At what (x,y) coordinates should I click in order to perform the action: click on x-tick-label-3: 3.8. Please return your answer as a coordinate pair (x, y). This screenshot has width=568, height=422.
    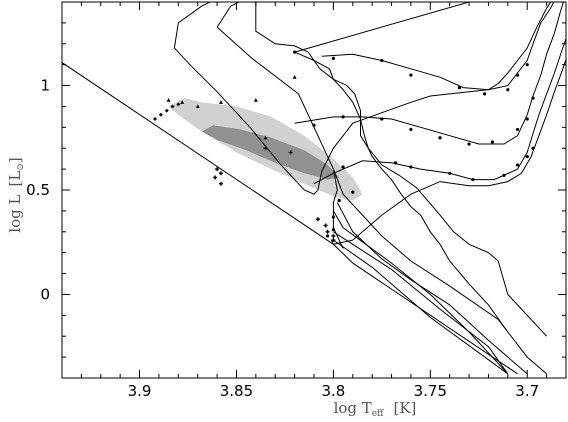
    Looking at the image, I should click on (333, 391).